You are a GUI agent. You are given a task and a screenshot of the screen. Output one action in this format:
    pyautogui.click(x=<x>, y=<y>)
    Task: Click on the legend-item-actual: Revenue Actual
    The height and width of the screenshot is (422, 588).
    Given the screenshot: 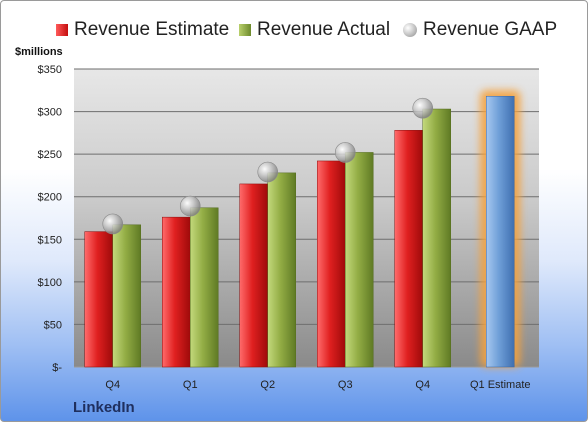 What is the action you would take?
    pyautogui.click(x=314, y=30)
    